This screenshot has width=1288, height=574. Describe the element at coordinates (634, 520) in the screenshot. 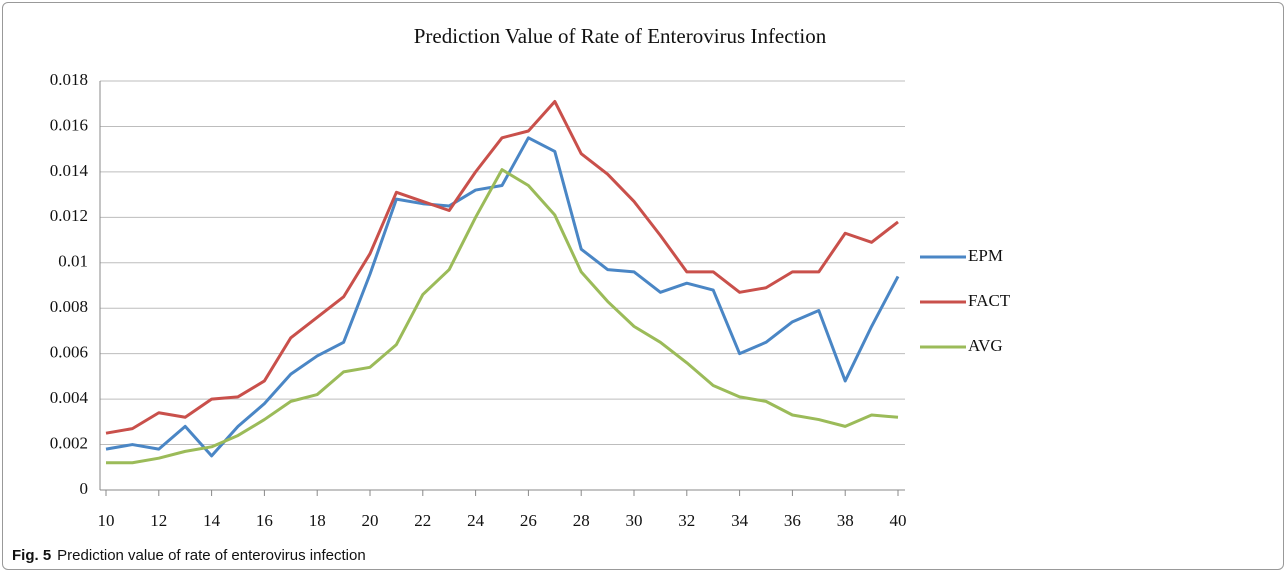

I see `x-tick-label: 30` at that location.